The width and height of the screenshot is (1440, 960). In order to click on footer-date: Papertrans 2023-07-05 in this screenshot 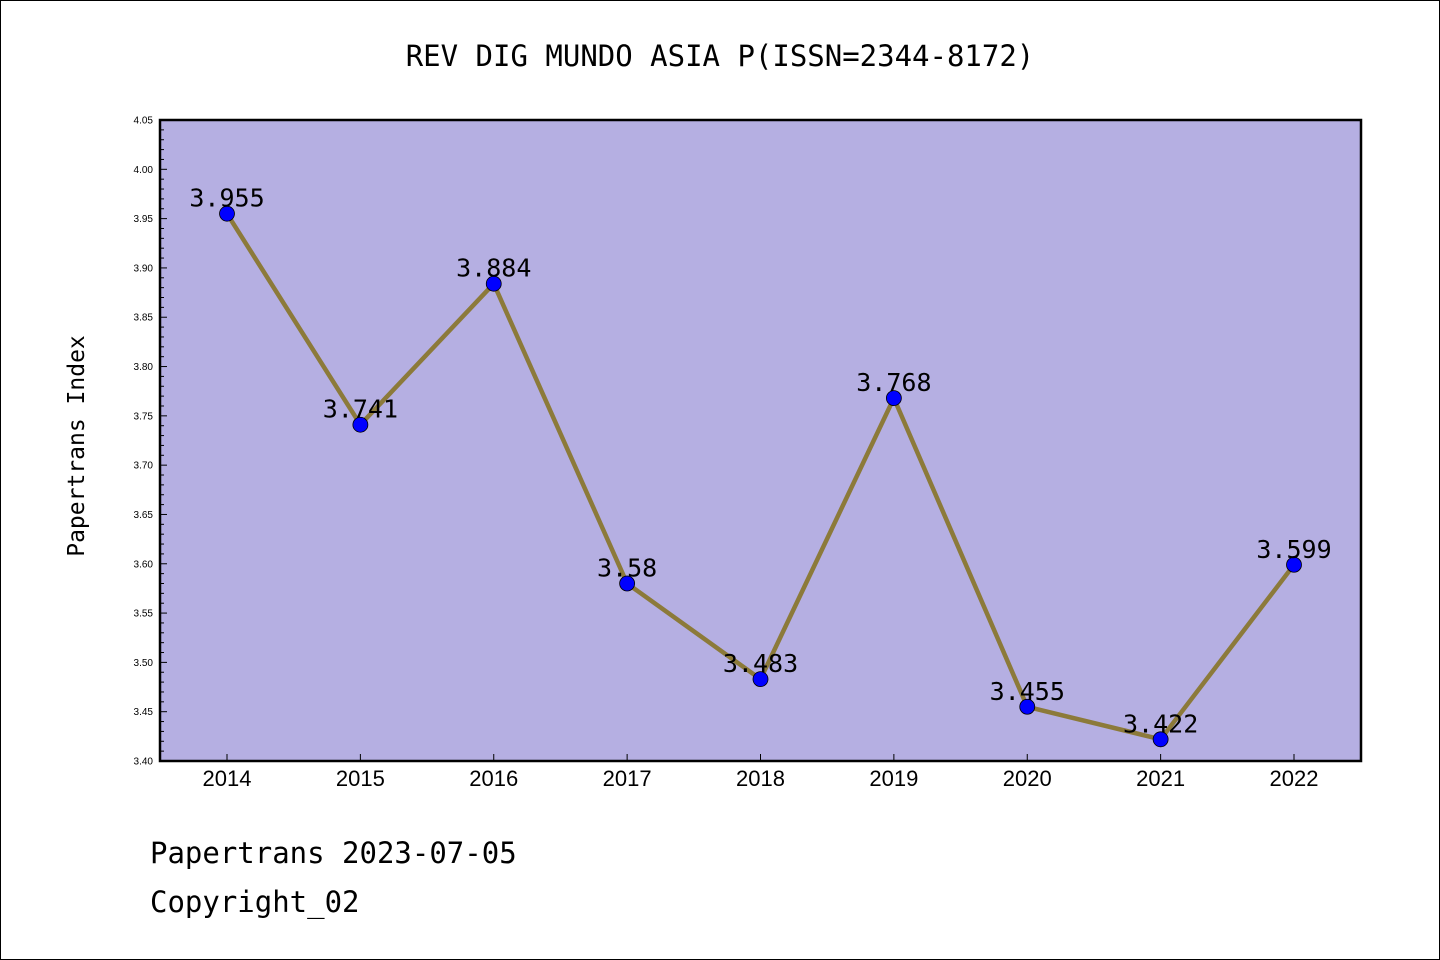, I will do `click(333, 853)`.